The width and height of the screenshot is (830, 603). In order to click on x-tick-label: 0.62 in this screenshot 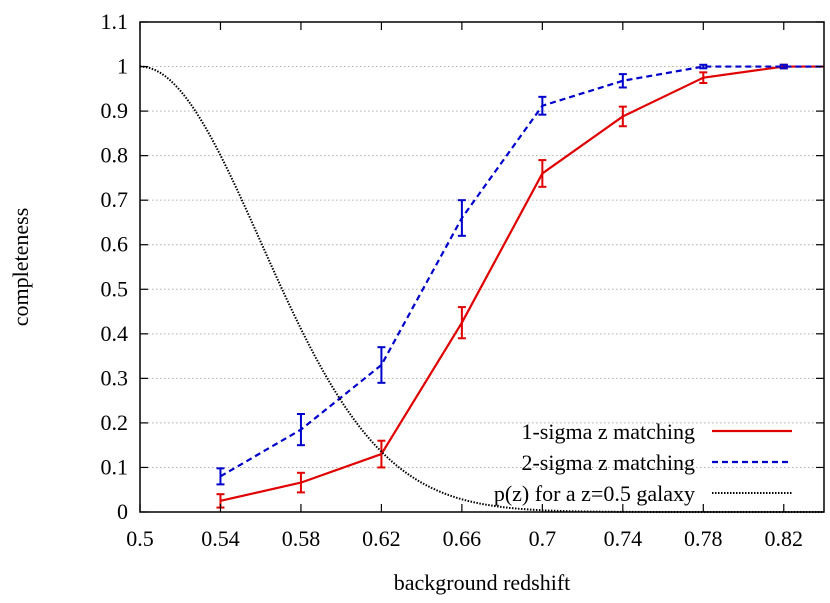, I will do `click(381, 538)`.